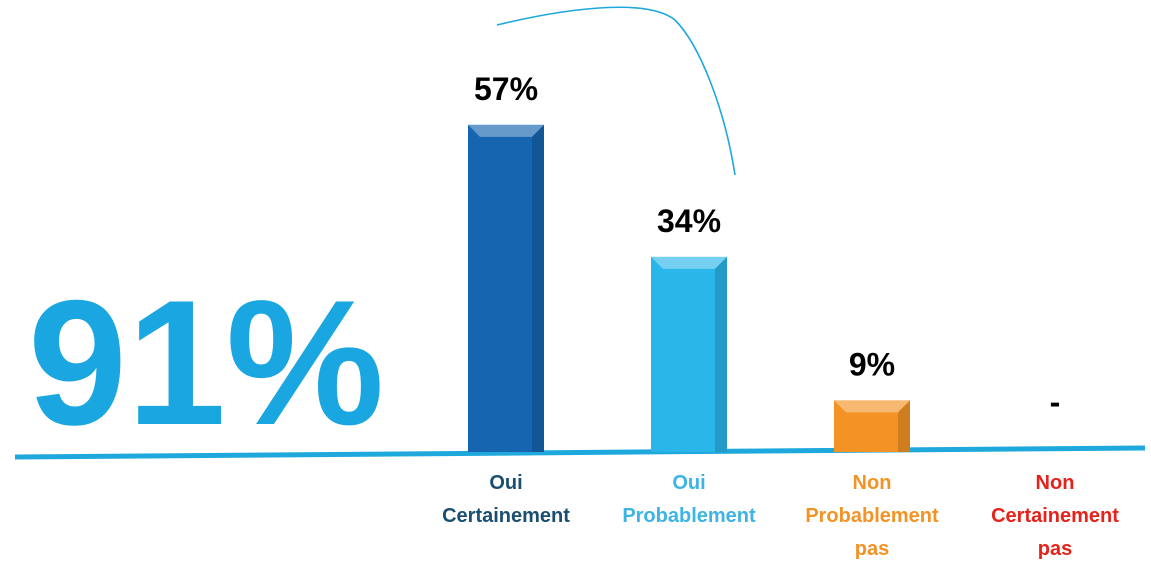 The image size is (1151, 563). Describe the element at coordinates (872, 364) in the screenshot. I see `value-label: 9%` at that location.